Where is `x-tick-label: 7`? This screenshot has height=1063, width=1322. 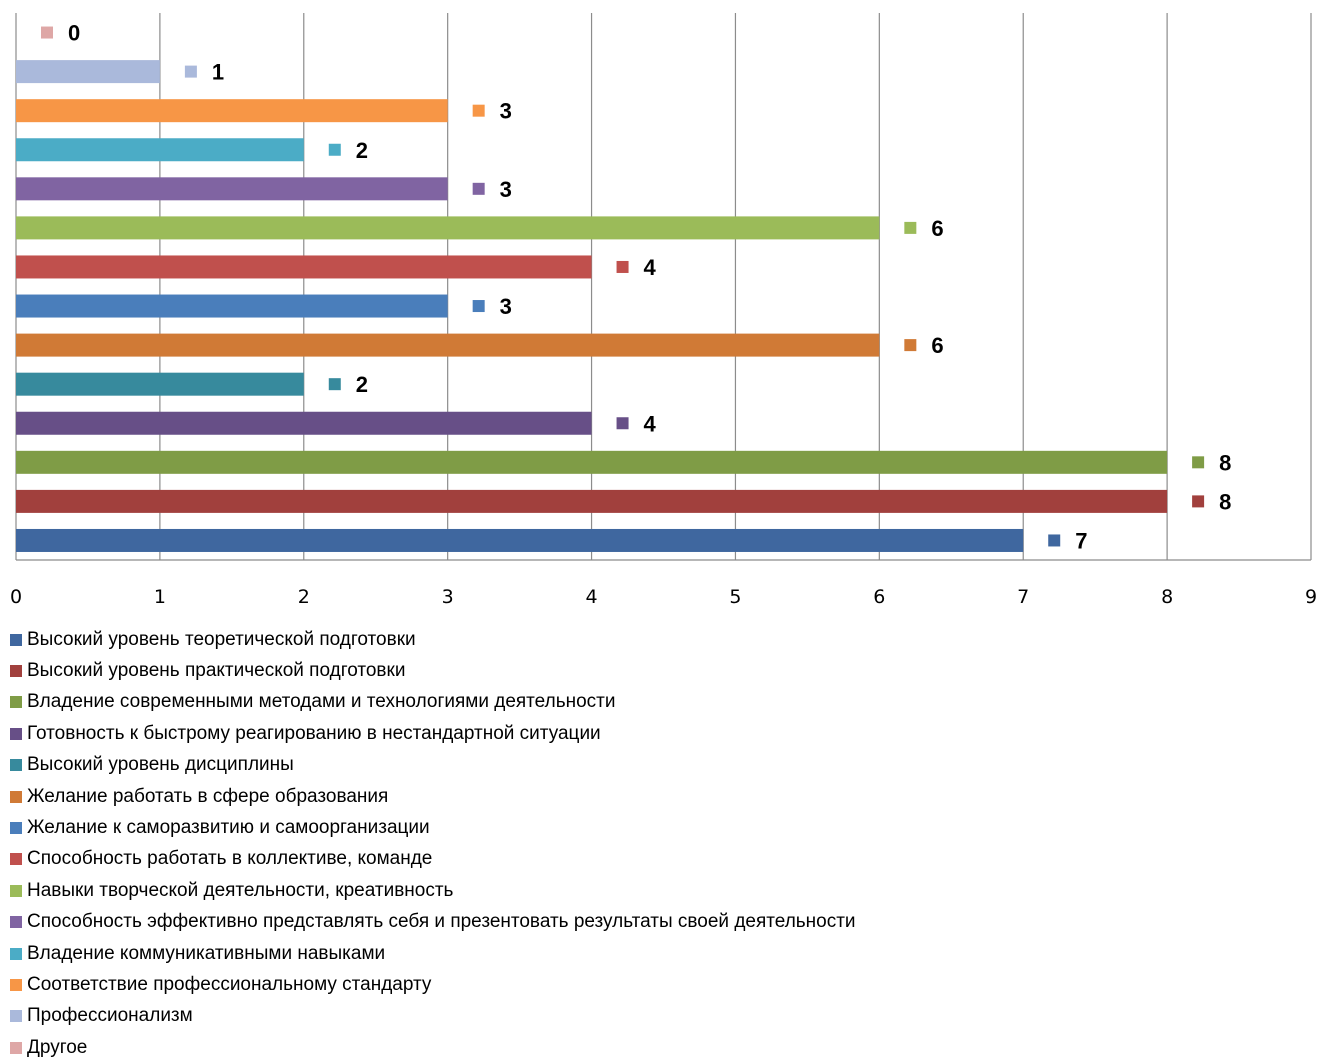 x-tick-label: 7 is located at coordinates (1023, 597).